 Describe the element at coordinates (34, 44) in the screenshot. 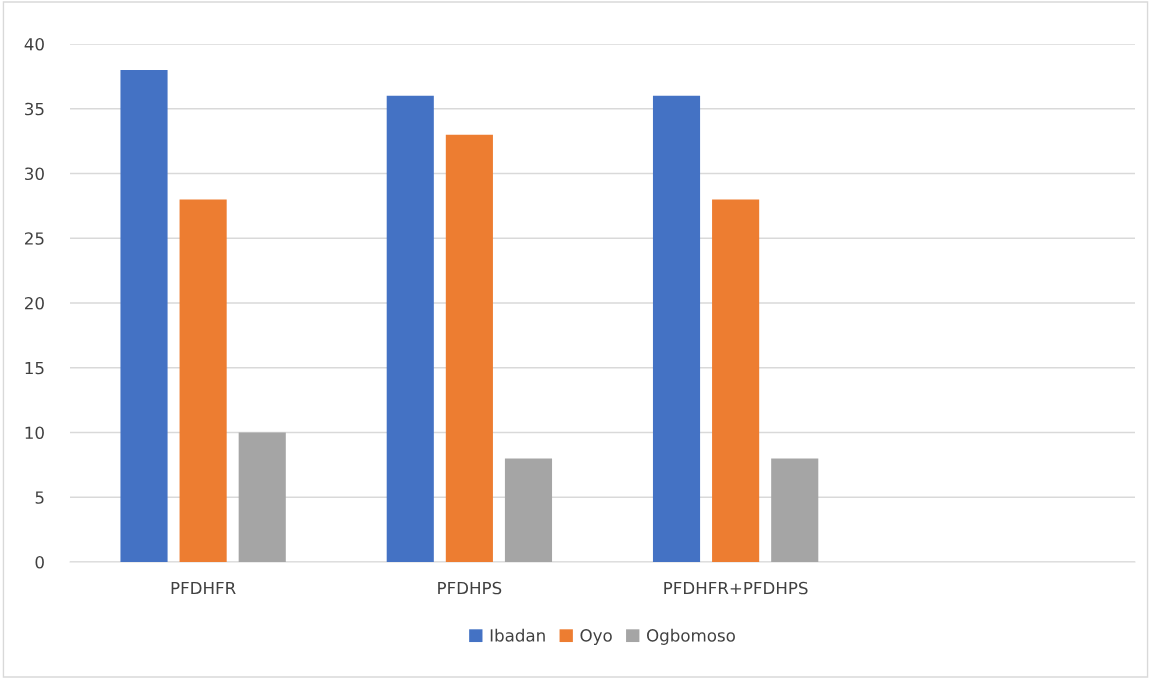

I see `y-tick-label: 40` at that location.